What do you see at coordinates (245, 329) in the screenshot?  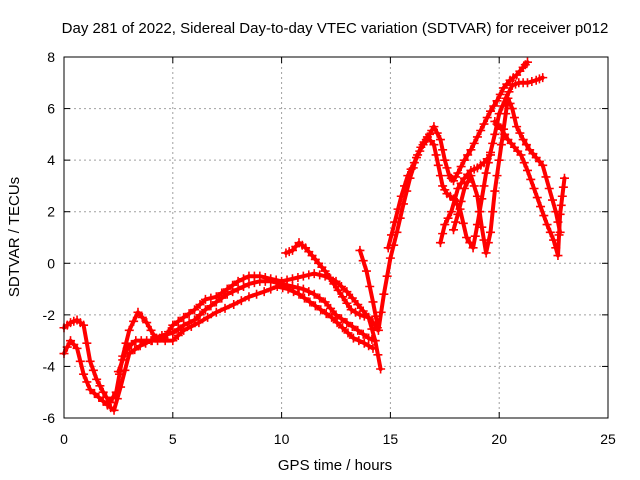 I see `series-line` at bounding box center [245, 329].